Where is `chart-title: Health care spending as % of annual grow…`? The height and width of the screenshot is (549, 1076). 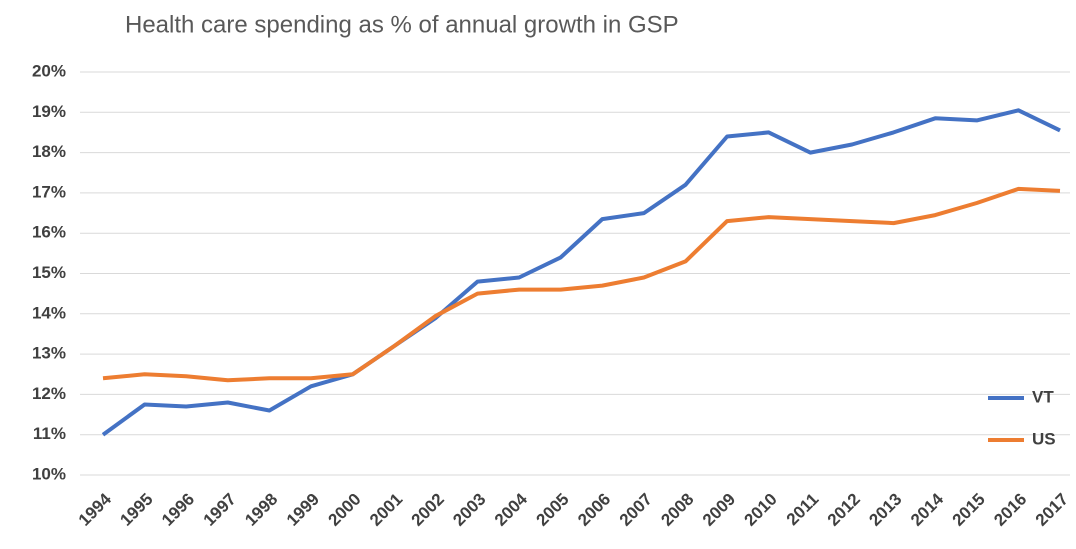 chart-title: Health care spending as % of annual grow… is located at coordinates (402, 24).